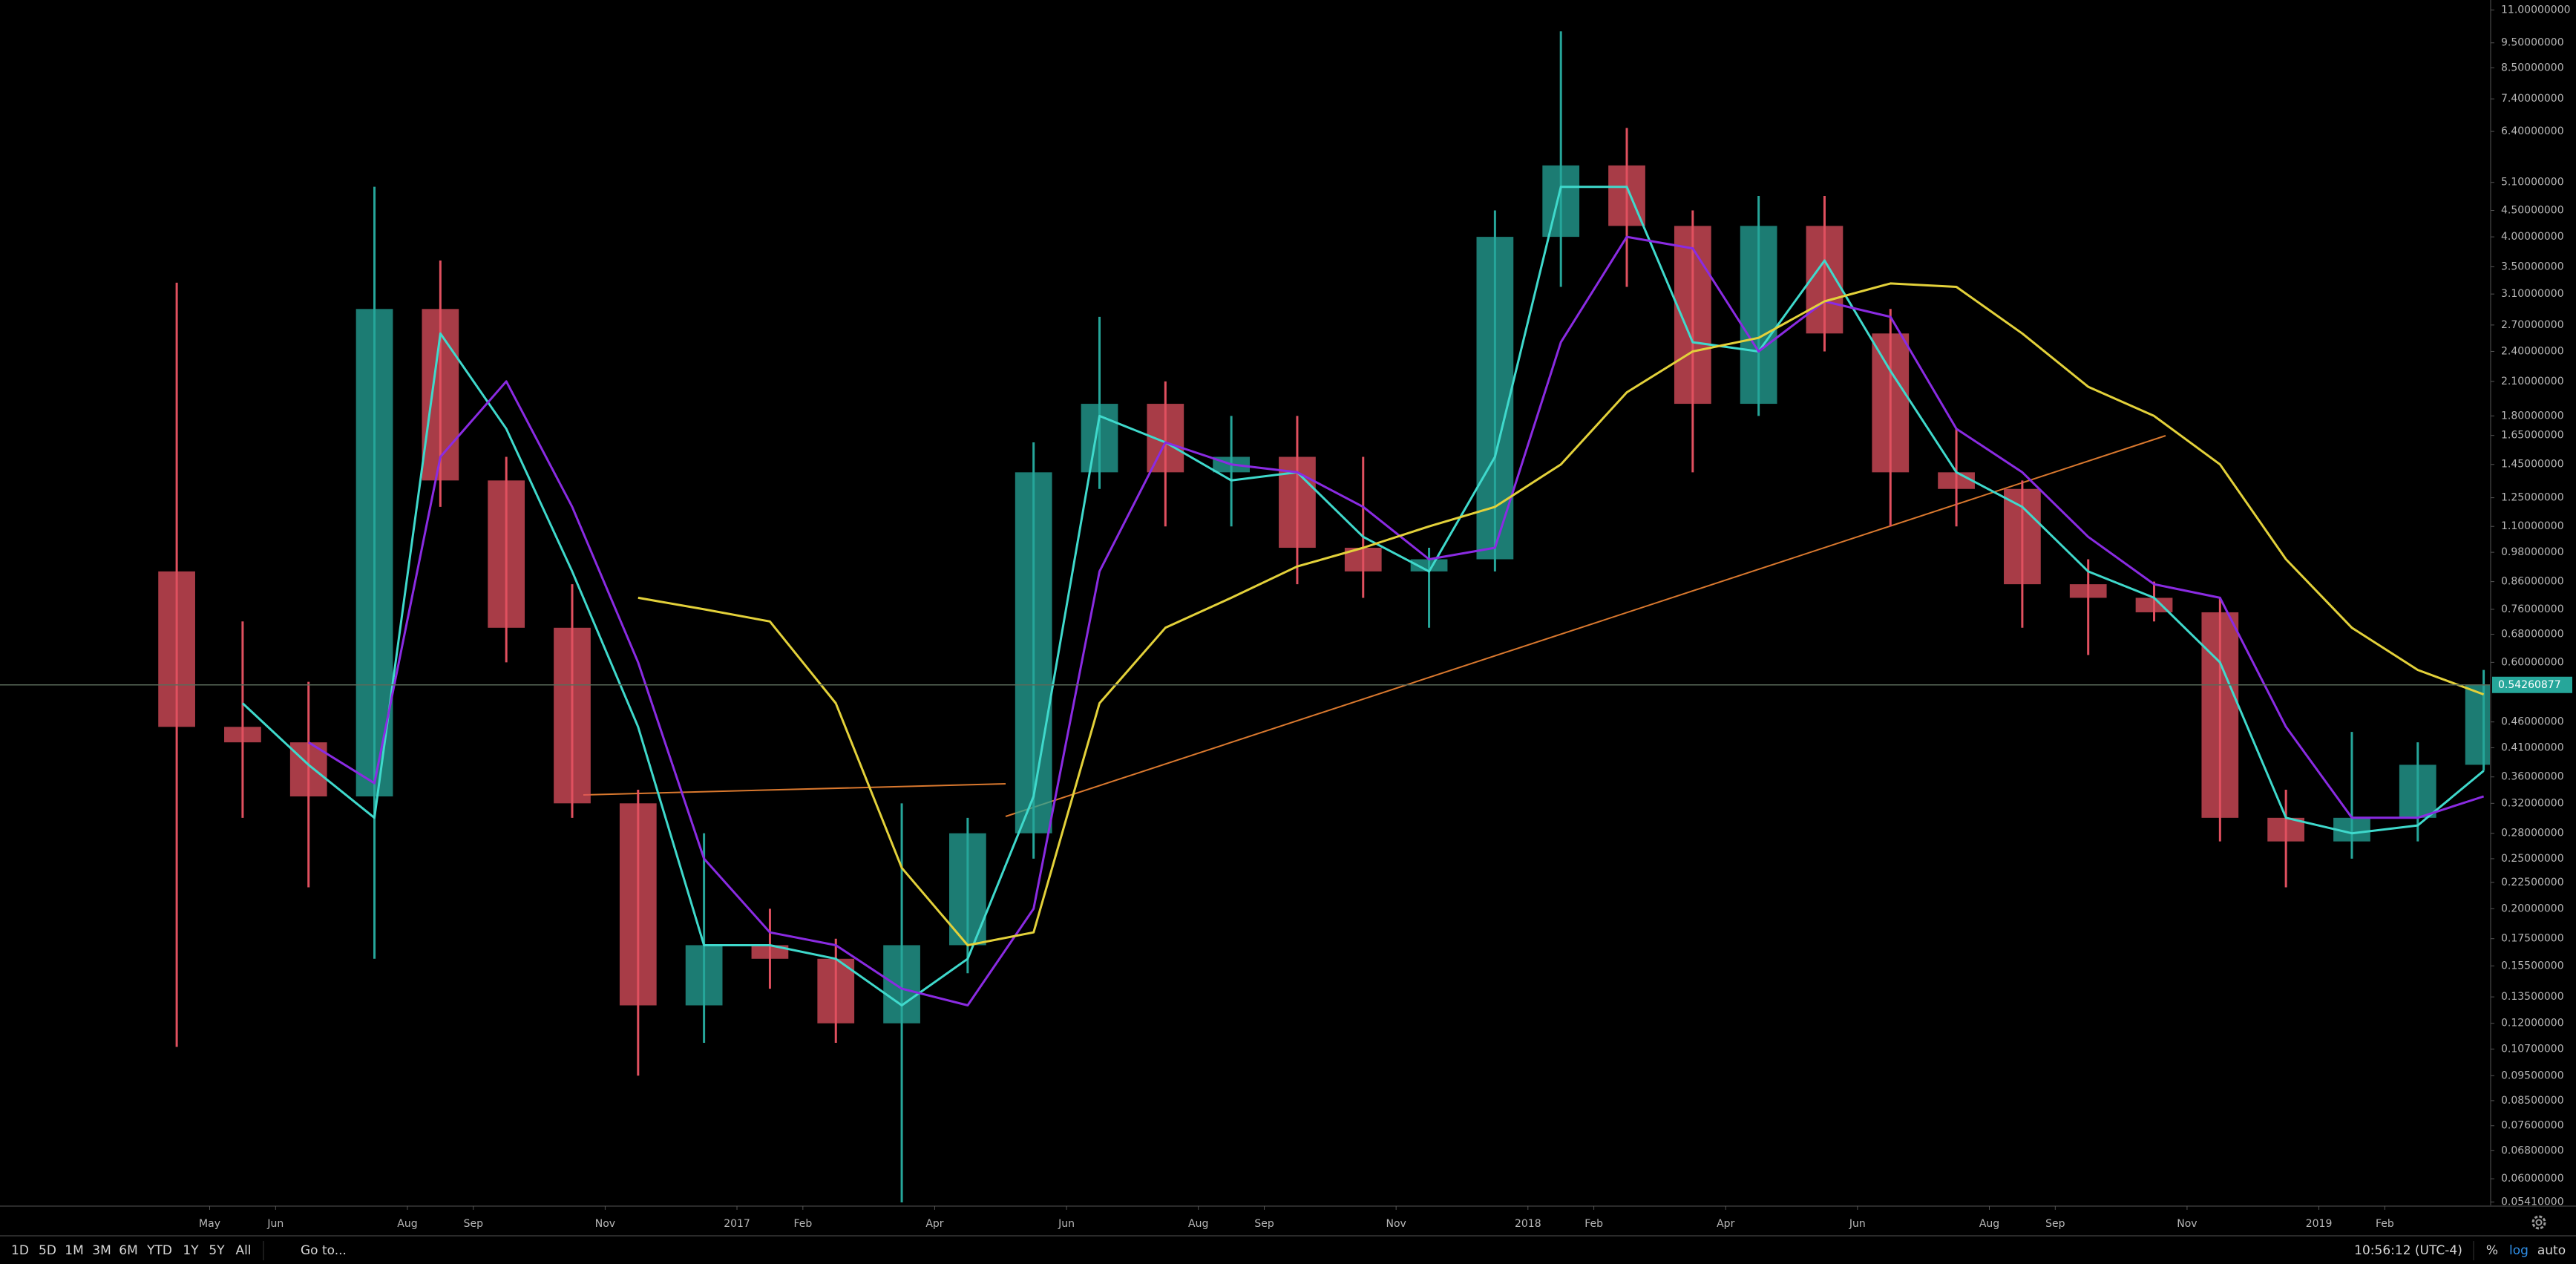  What do you see at coordinates (737, 1224) in the screenshot?
I see `x-tick-label: 2017` at bounding box center [737, 1224].